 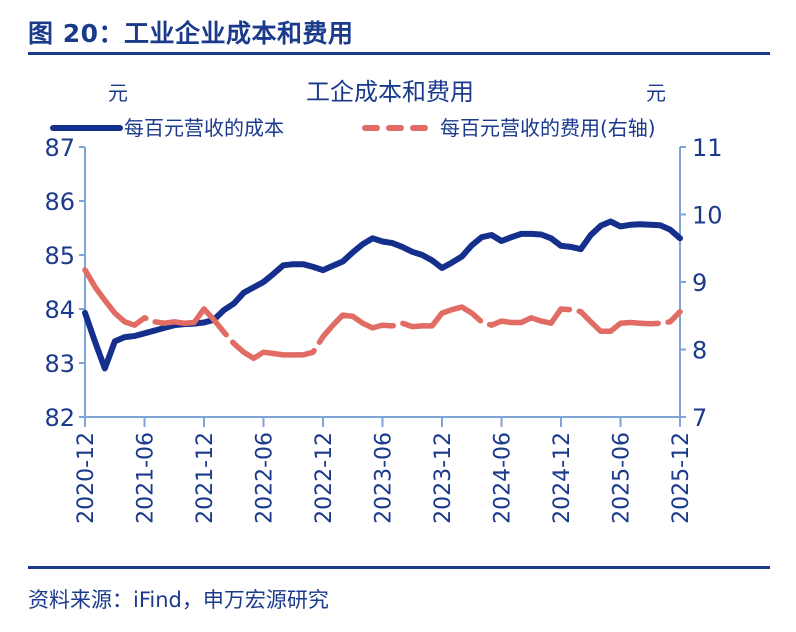 I want to click on right-tick-label: 10, so click(x=707, y=216).